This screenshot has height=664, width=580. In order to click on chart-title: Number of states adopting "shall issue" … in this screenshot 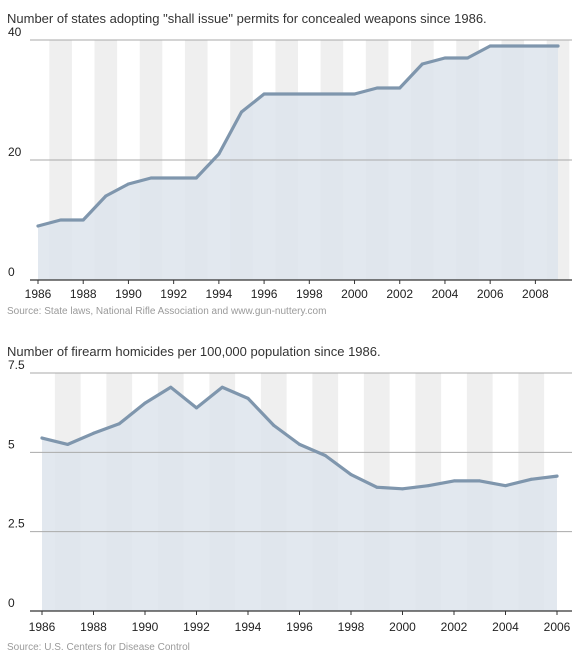, I will do `click(247, 18)`.